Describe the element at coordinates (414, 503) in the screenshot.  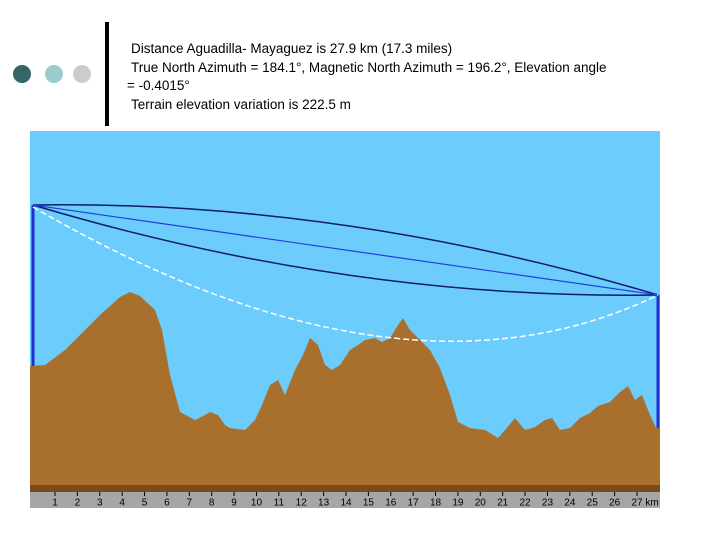
I see `tick-label: 17` at that location.